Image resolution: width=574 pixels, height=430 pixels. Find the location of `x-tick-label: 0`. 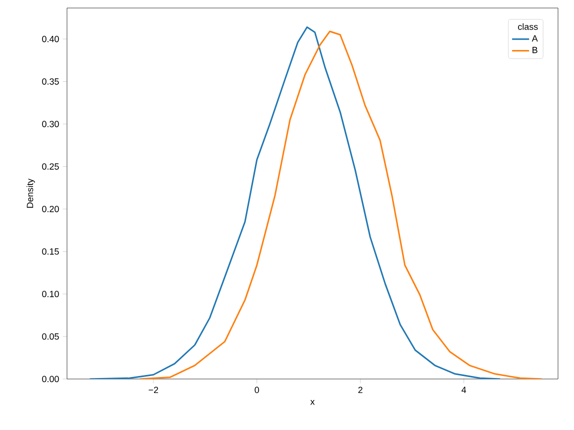

x-tick-label: 0 is located at coordinates (257, 390).